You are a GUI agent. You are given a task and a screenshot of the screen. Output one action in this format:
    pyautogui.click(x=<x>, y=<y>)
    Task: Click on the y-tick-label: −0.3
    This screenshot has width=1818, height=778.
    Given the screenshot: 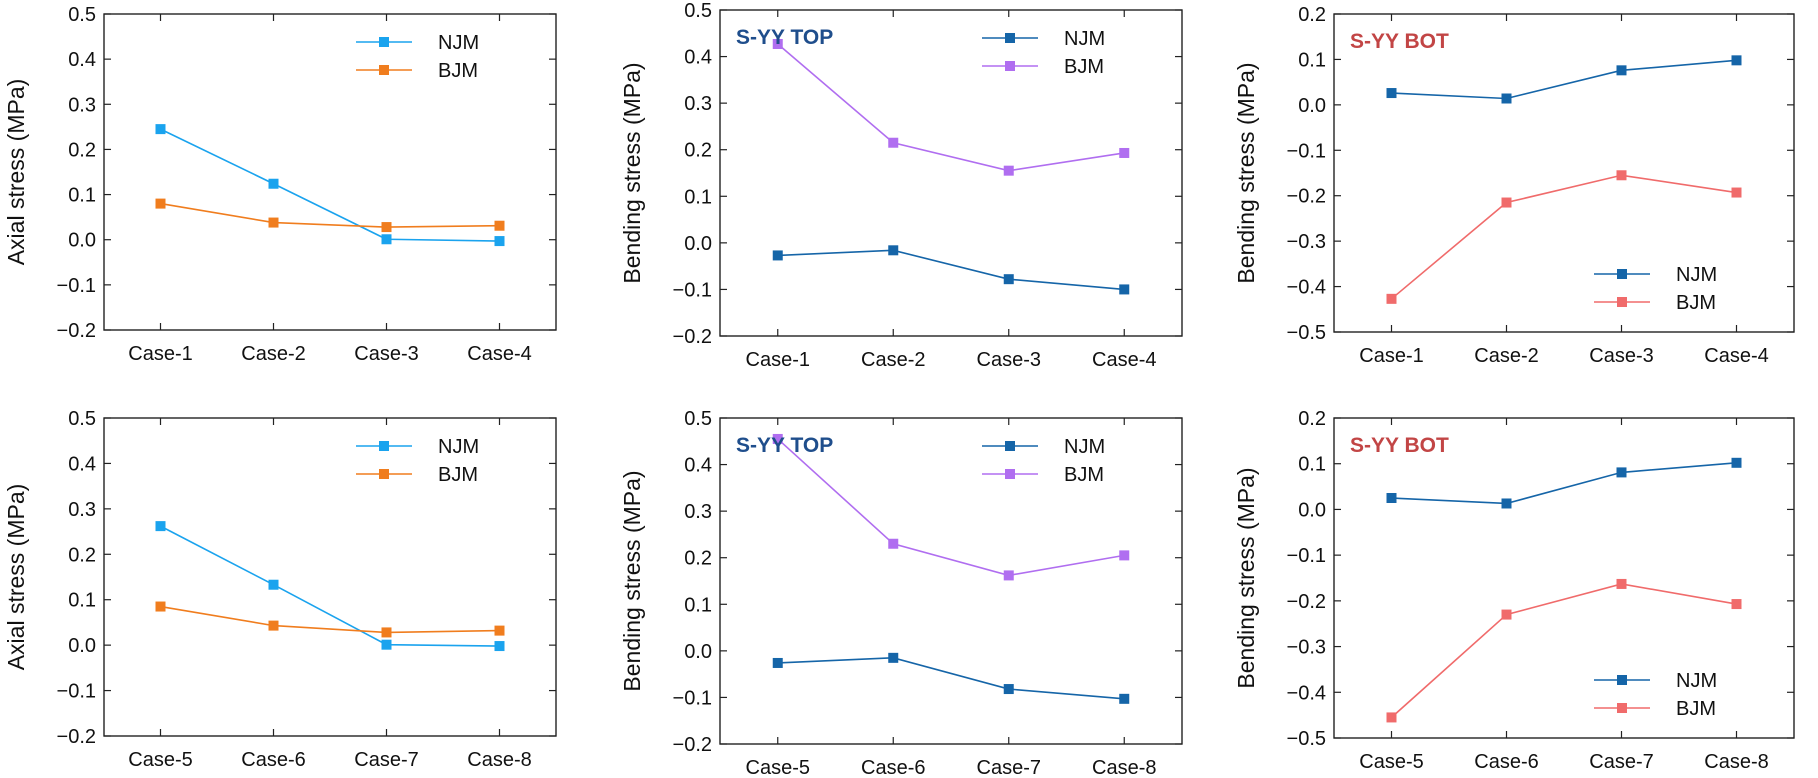 What is the action you would take?
    pyautogui.click(x=1306, y=242)
    